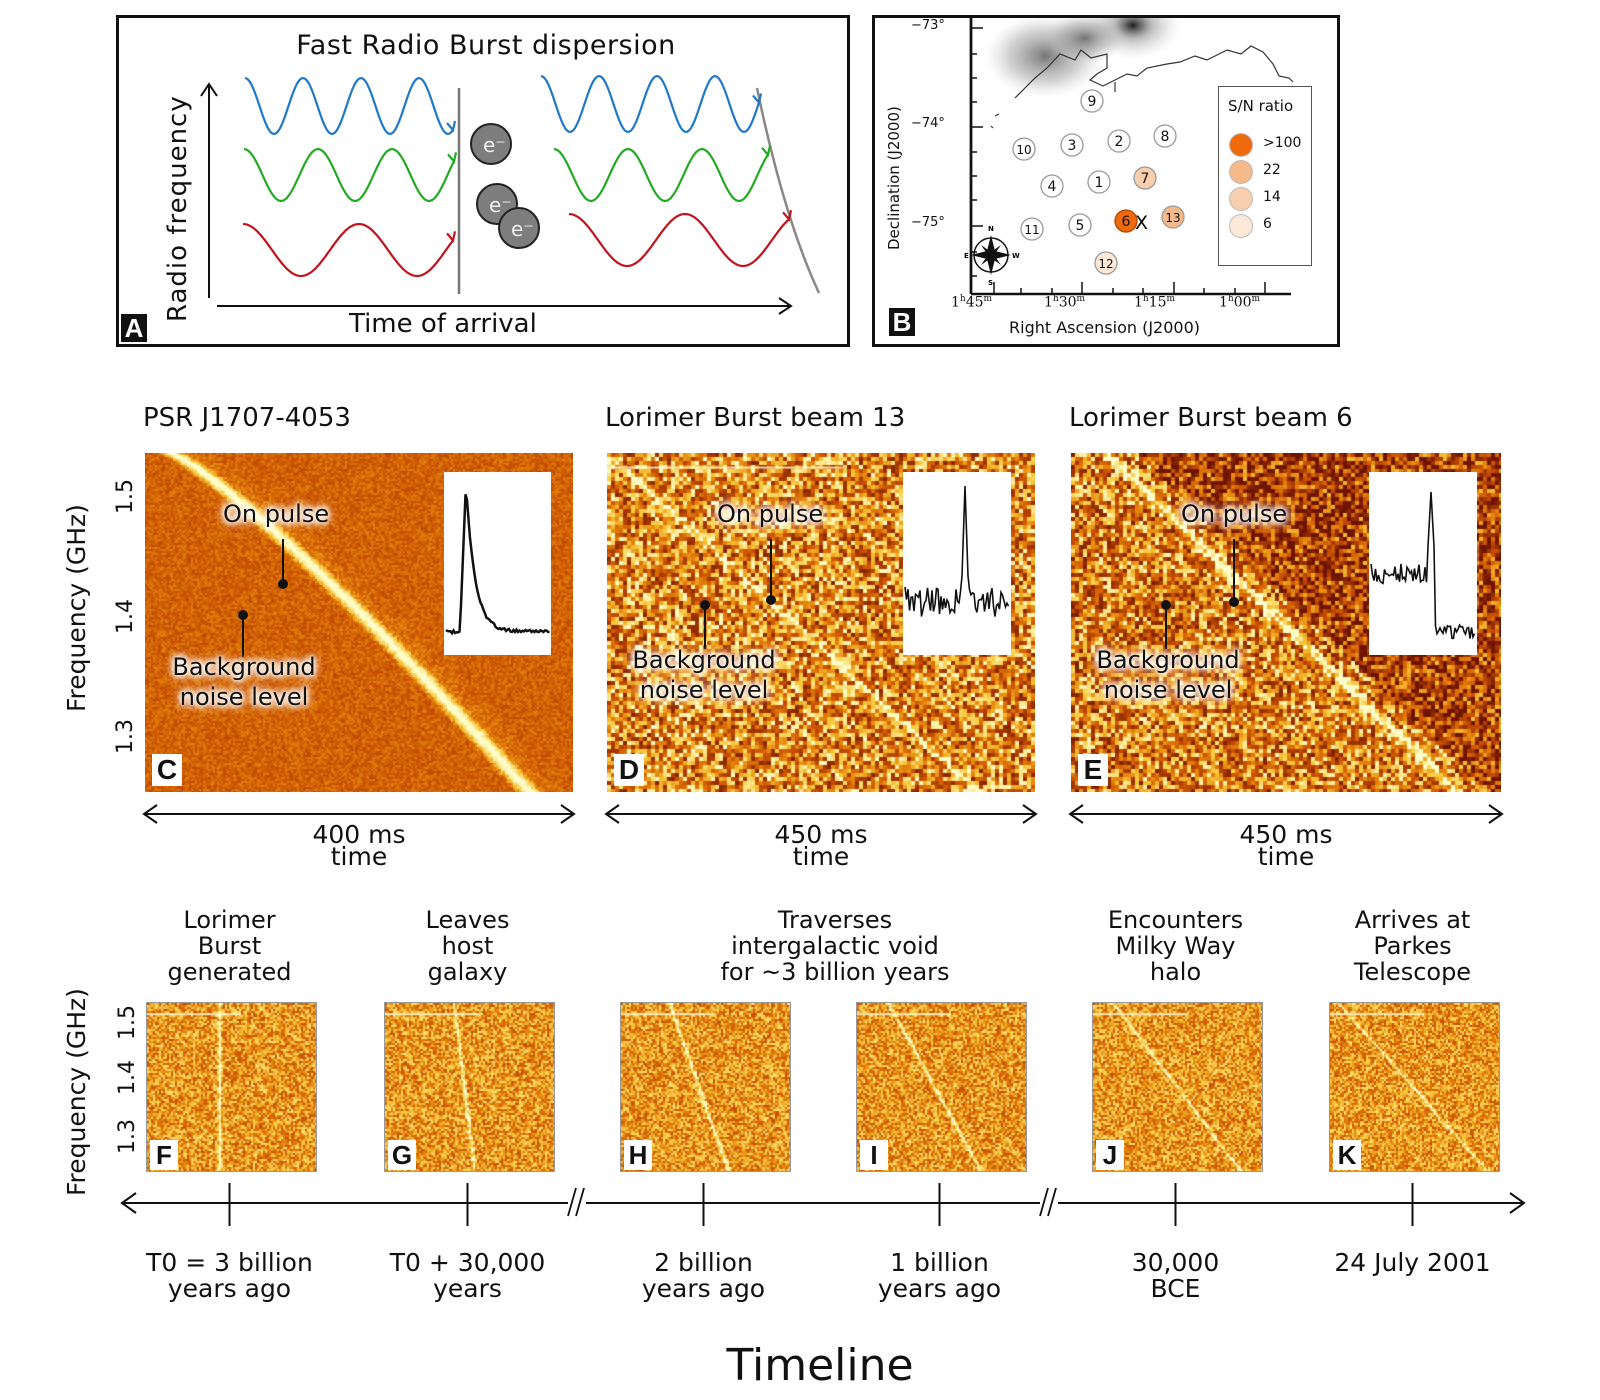  What do you see at coordinates (1176, 1276) in the screenshot?
I see `stage-time-label: 30,000 BCE` at bounding box center [1176, 1276].